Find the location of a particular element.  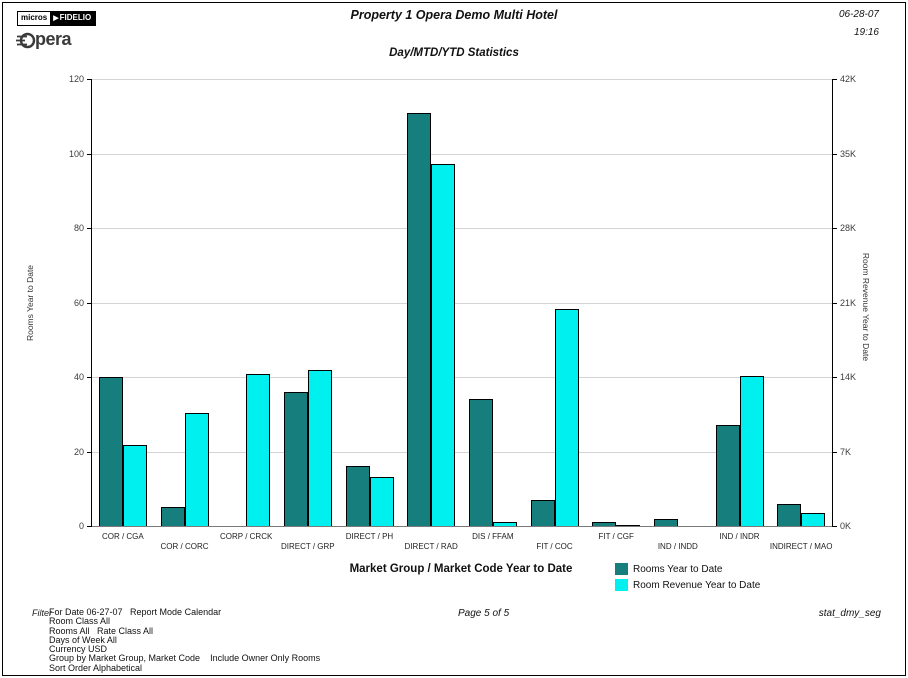

y-right-tick-label: 21K is located at coordinates (848, 302).